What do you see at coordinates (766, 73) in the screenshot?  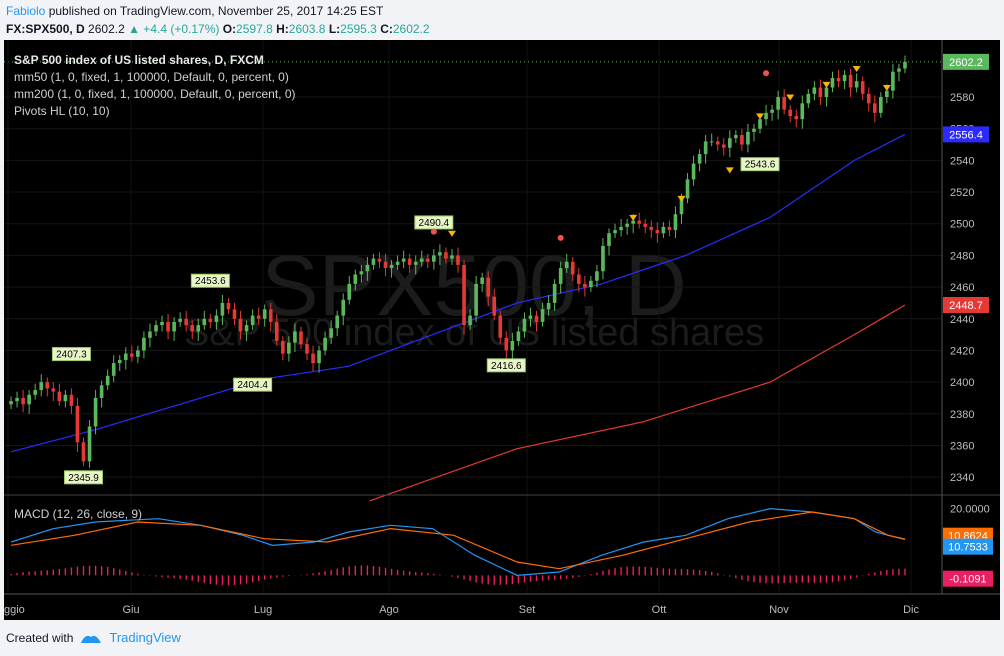 I see `signal-dot-icon` at bounding box center [766, 73].